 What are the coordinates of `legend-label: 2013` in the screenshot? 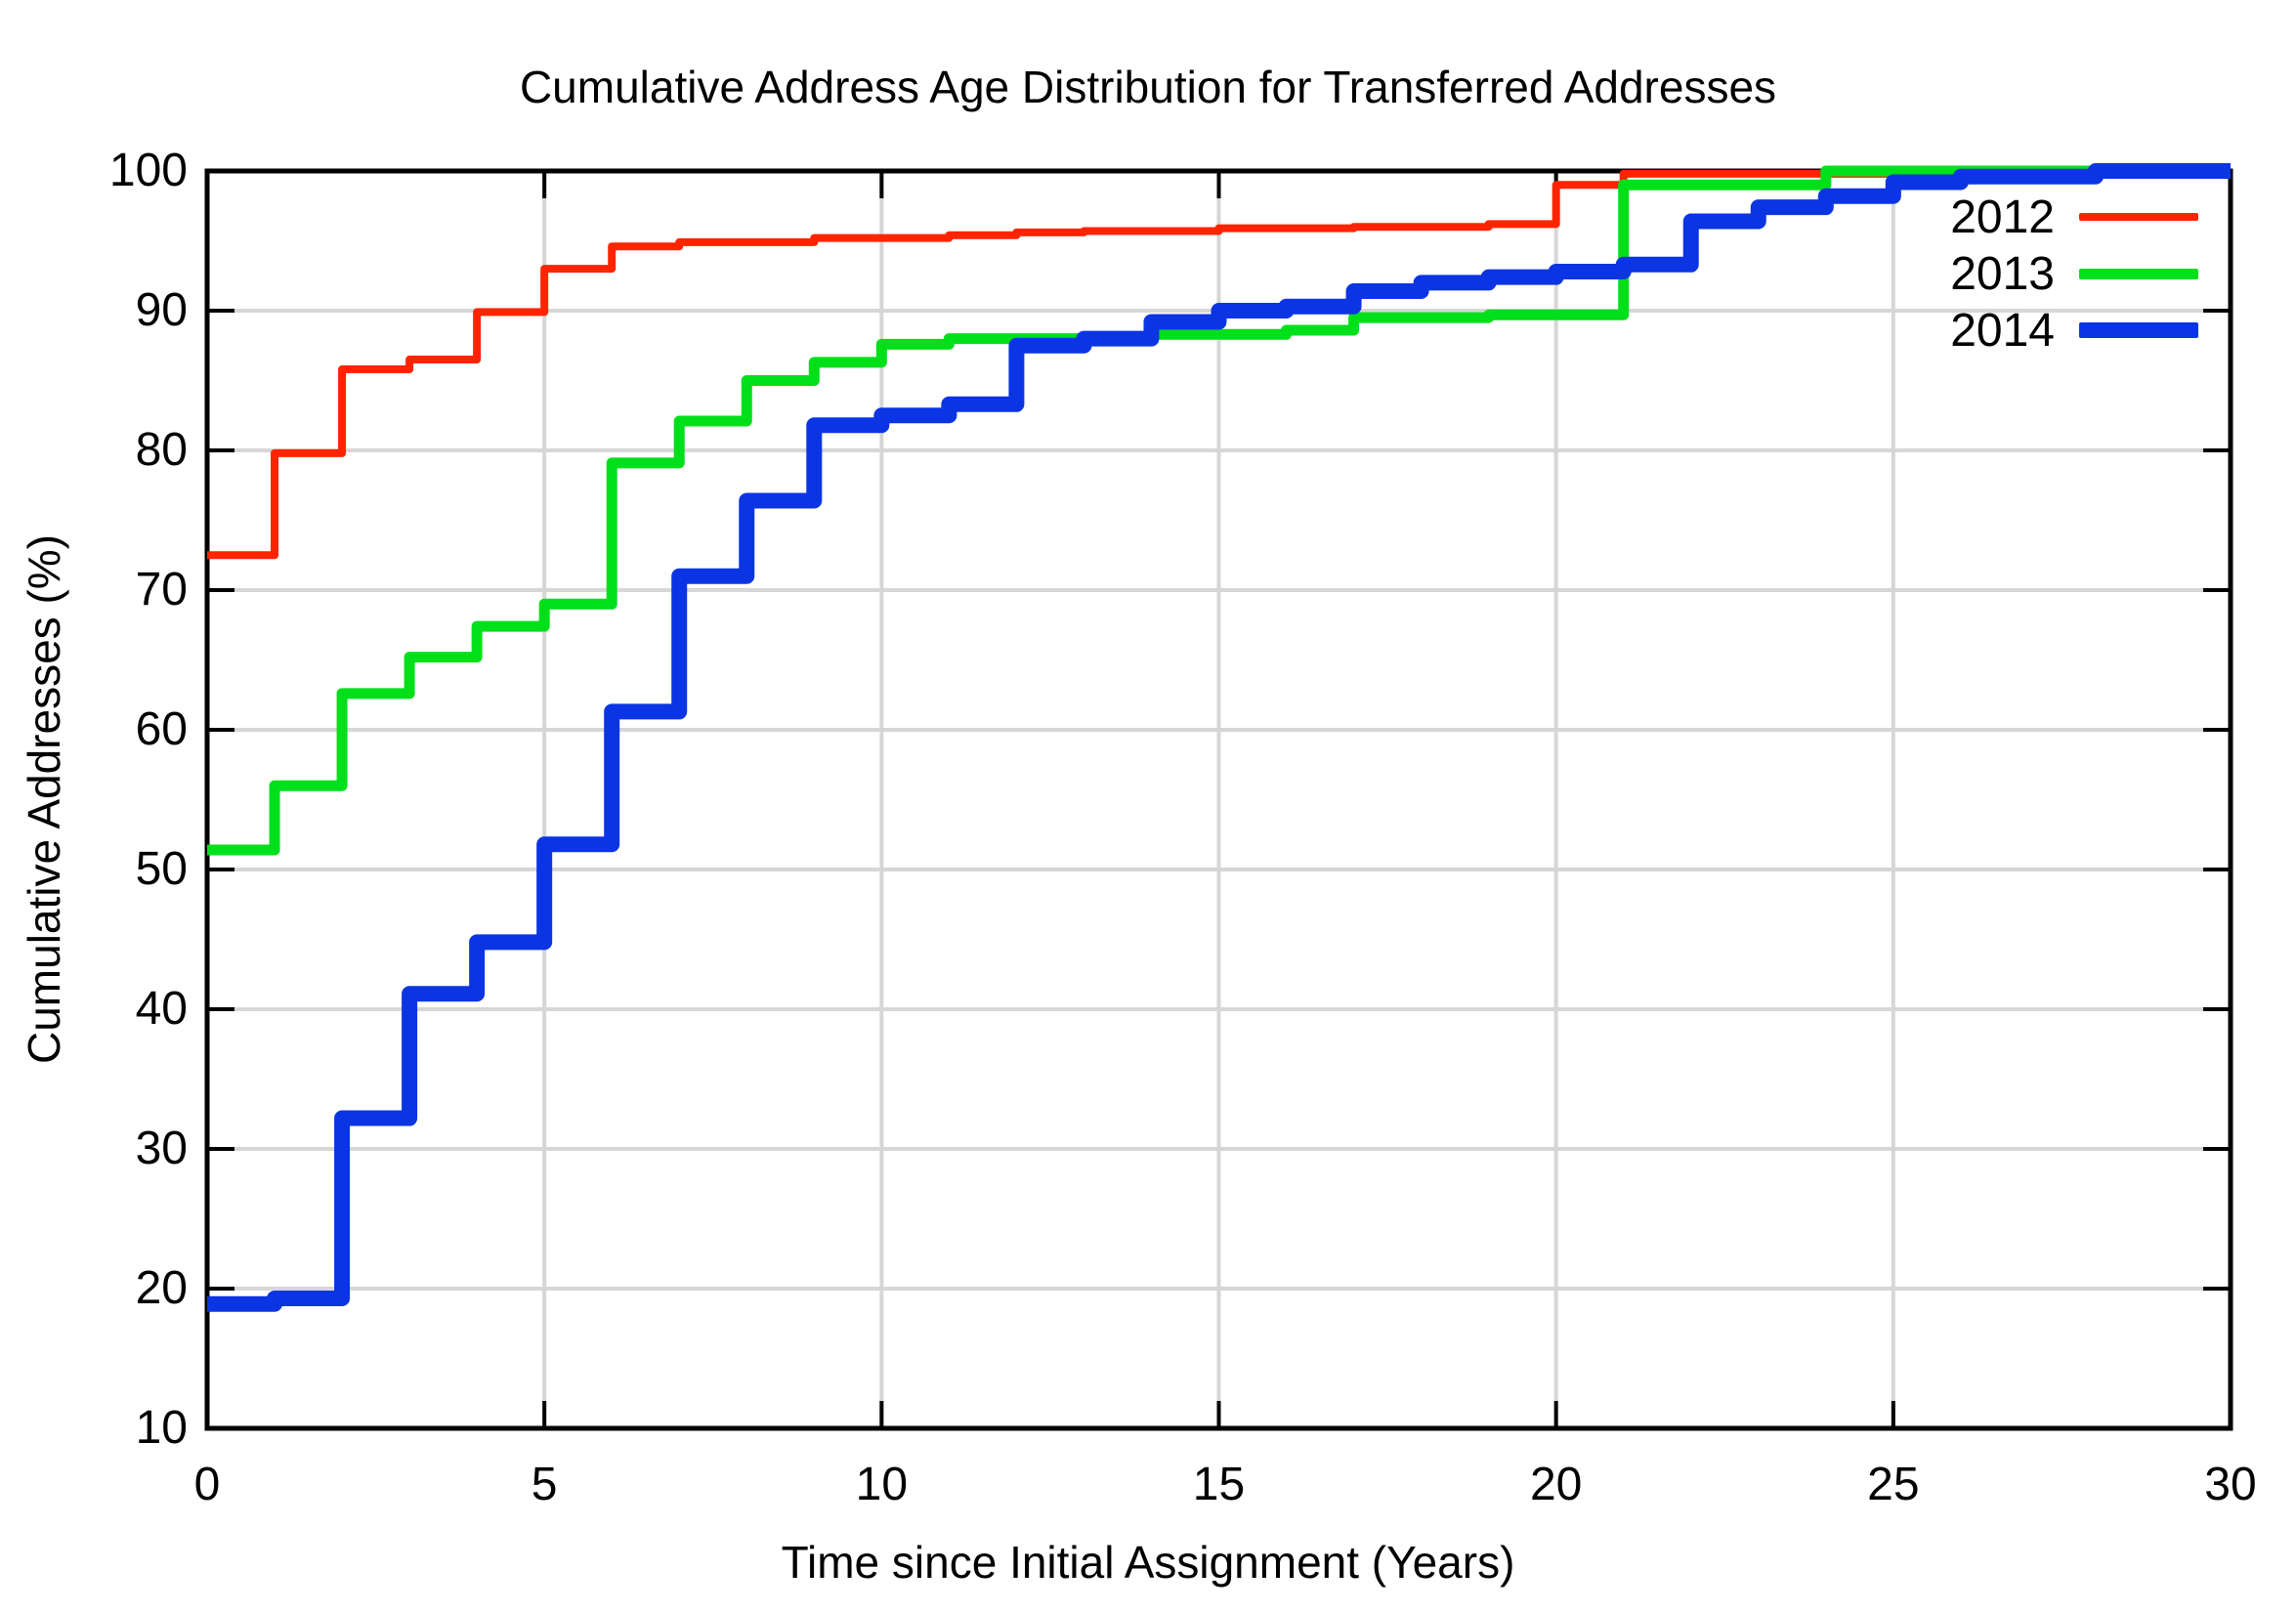 It's located at (2003, 273).